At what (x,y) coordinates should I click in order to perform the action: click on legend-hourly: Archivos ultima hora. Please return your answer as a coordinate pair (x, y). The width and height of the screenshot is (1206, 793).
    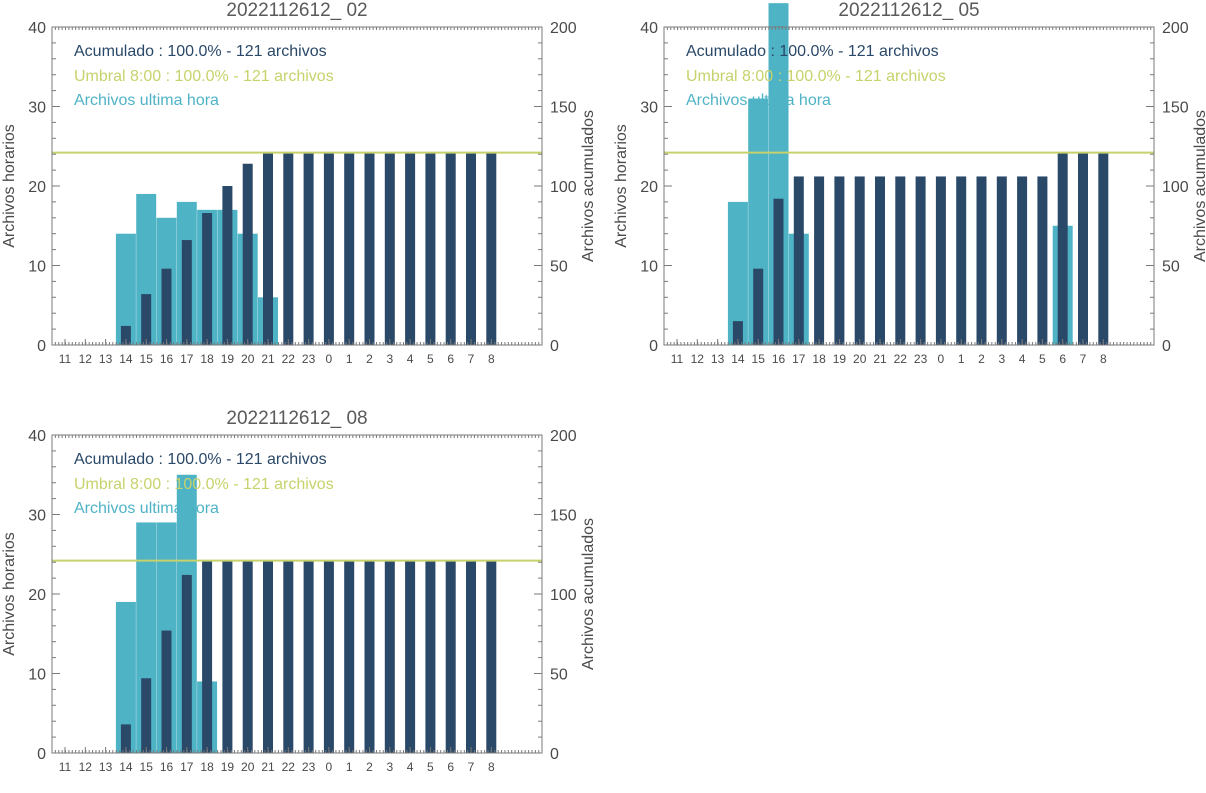
    Looking at the image, I should click on (758, 100).